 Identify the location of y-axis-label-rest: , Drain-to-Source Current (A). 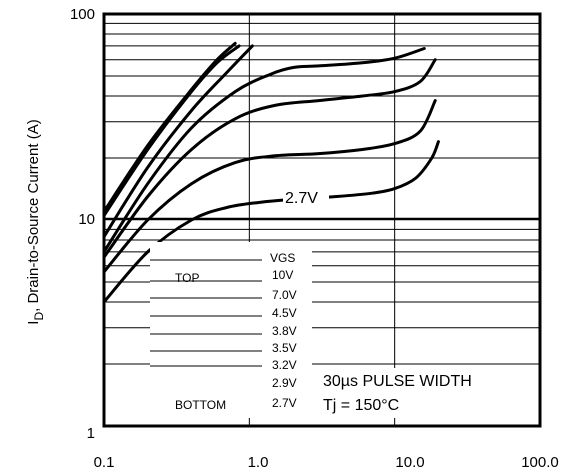
(33, 215).